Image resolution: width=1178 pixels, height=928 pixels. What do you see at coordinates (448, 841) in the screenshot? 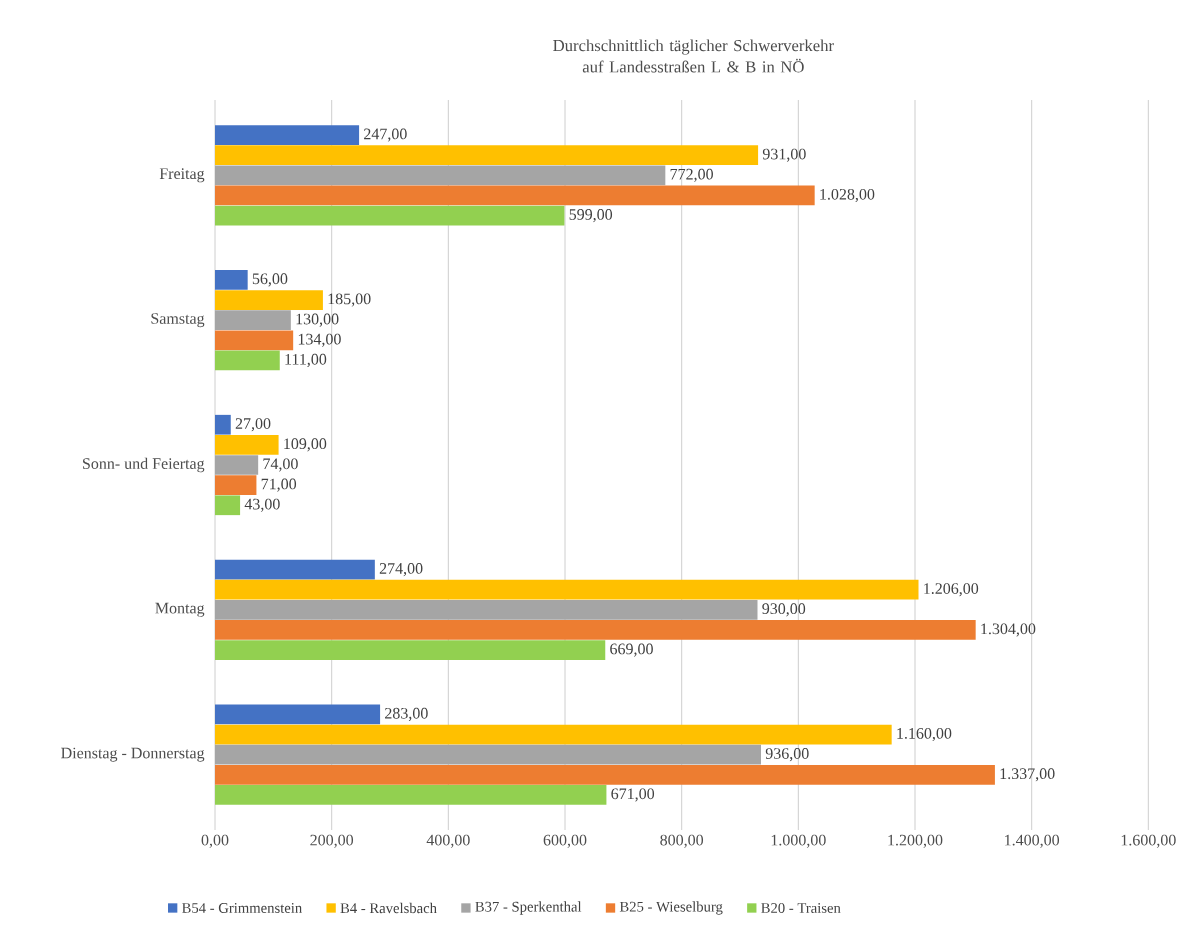
I see `x-tick-label: 400,00` at bounding box center [448, 841].